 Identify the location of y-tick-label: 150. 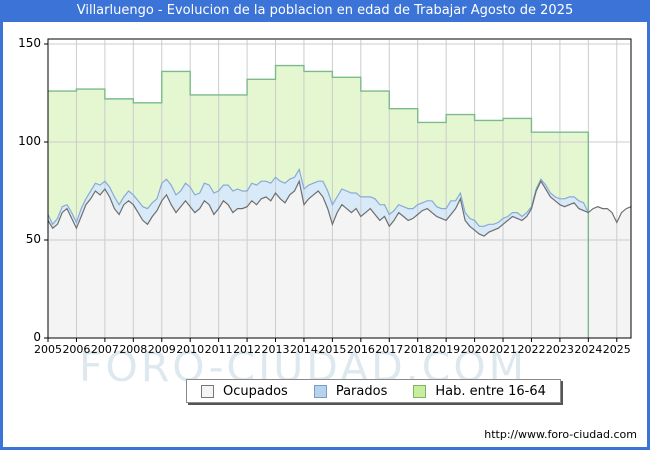
(29, 43).